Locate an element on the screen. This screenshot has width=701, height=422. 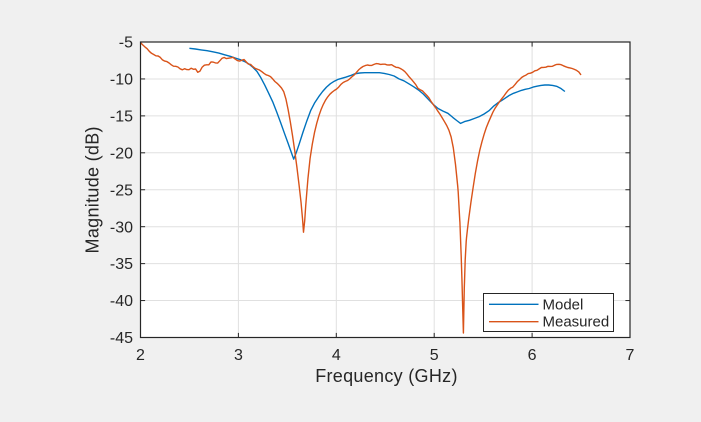
svg-text: Measured is located at coordinates (576, 322).